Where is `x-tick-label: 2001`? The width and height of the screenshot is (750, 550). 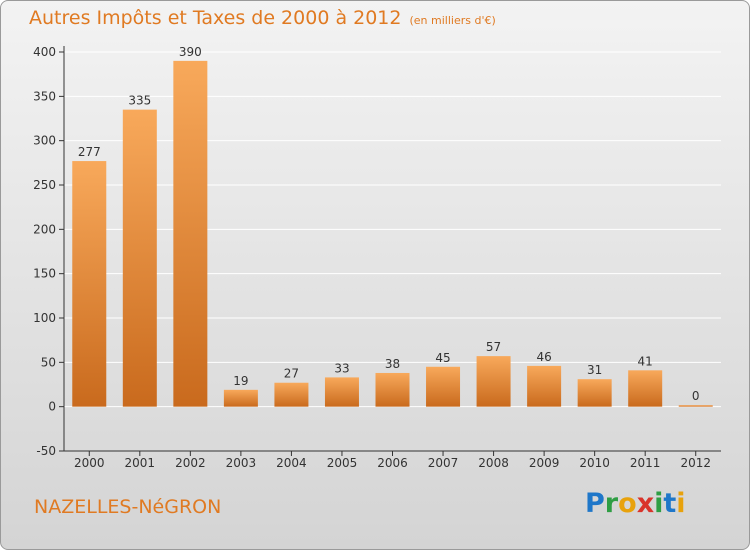
x-tick-label: 2001 is located at coordinates (140, 463).